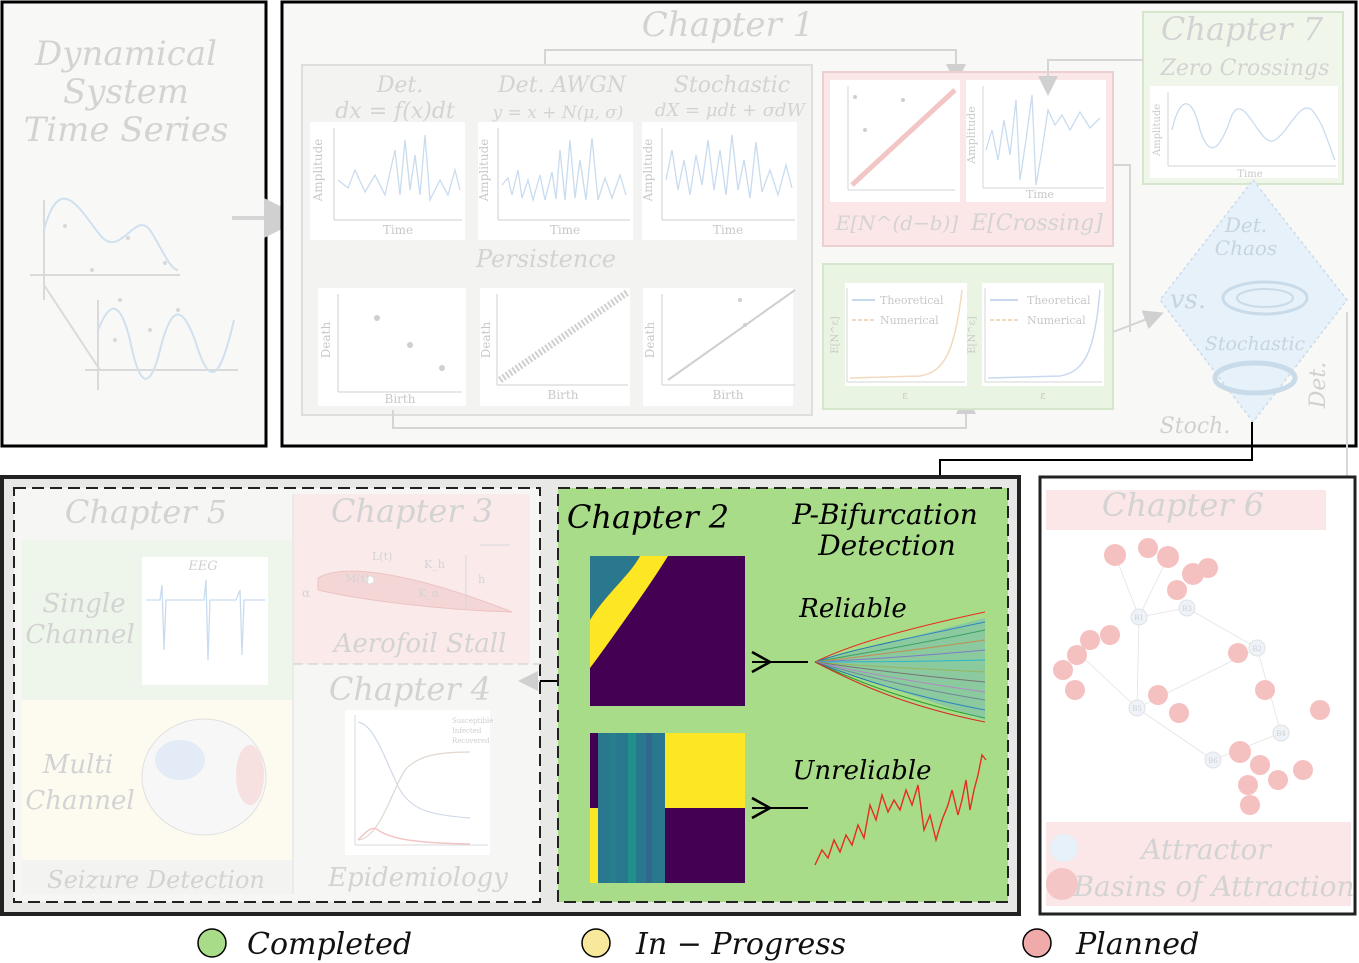  I want to click on chapter5-title: Chapter 5, so click(146, 512).